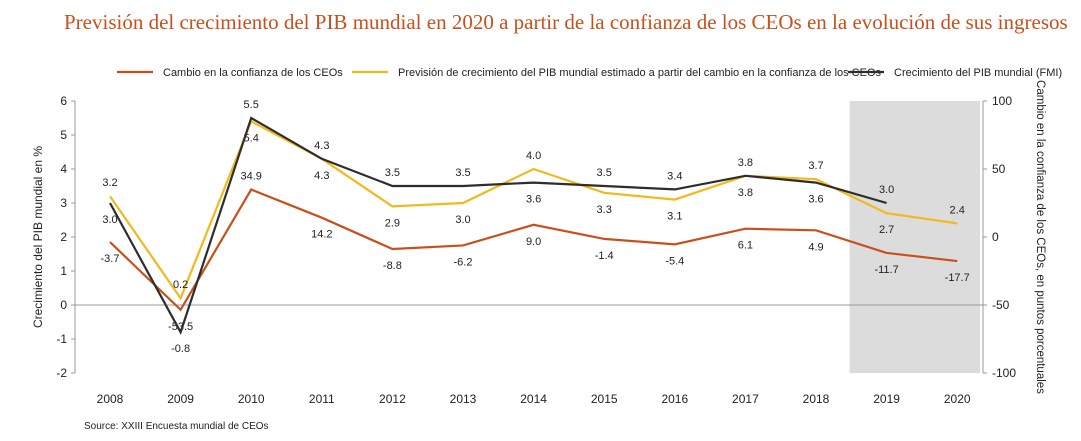  What do you see at coordinates (978, 73) in the screenshot?
I see `legend-label: Crecimiento del PIB mundial (FMI)` at bounding box center [978, 73].